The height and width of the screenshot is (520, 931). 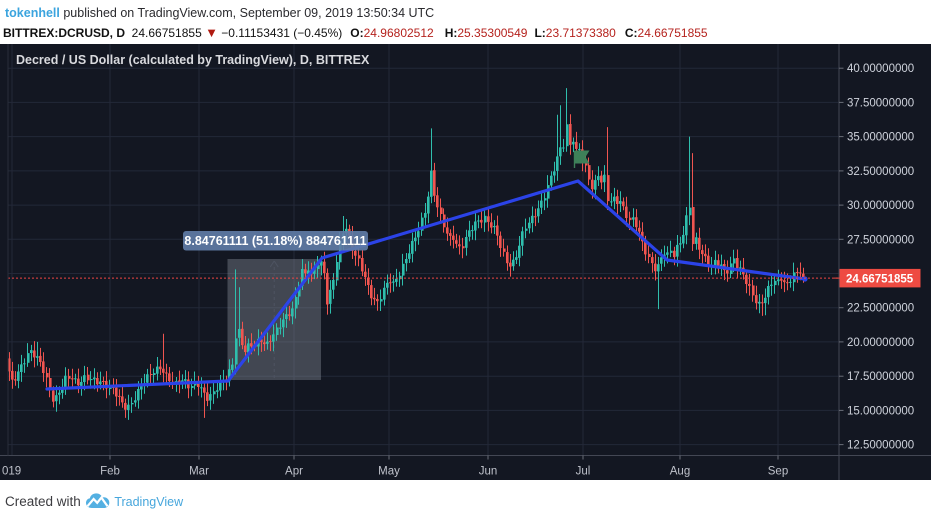 What do you see at coordinates (680, 472) in the screenshot?
I see `svg-text: Aug` at bounding box center [680, 472].